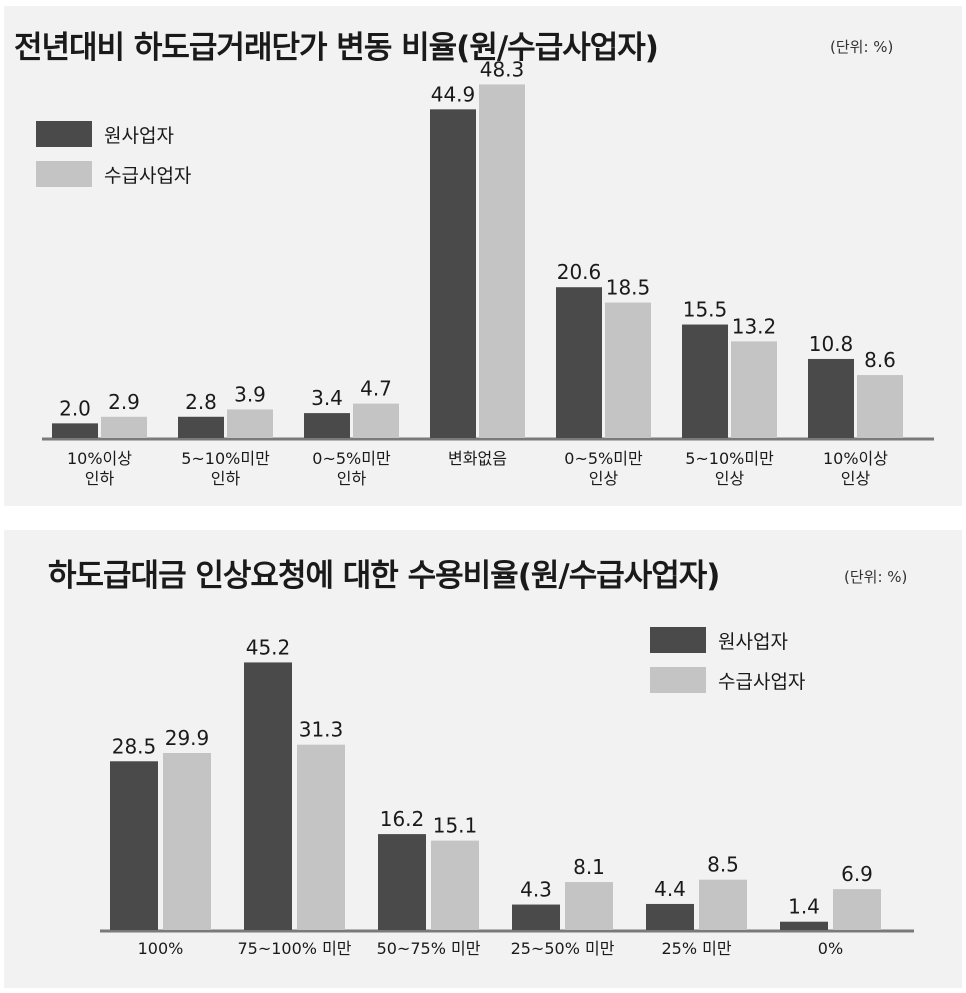  I want to click on bar-2-s1-c4, so click(723, 904).